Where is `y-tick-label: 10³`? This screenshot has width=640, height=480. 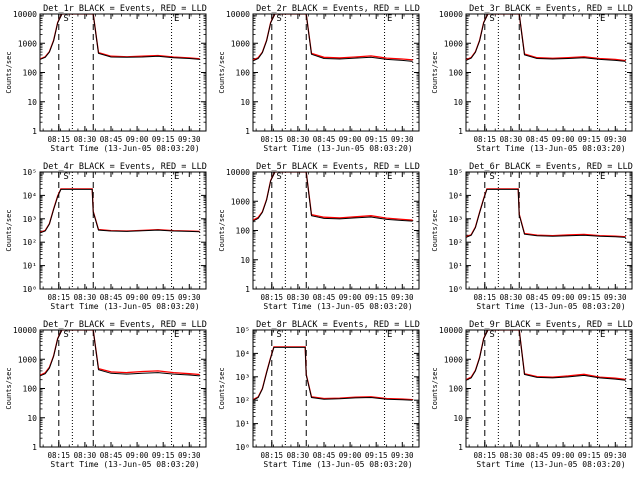 y-tick-label: 10³ is located at coordinates (30, 219).